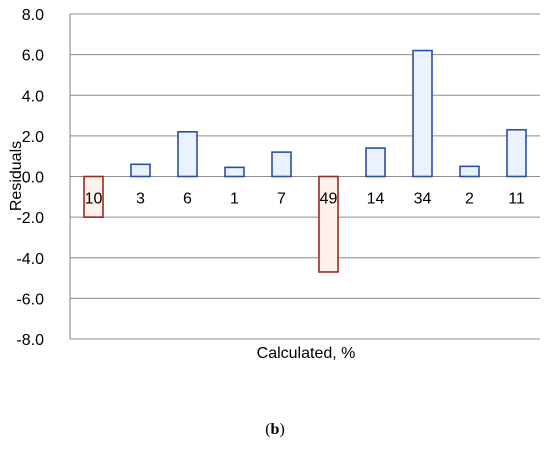 Image resolution: width=550 pixels, height=449 pixels. I want to click on panel-caption: (b), so click(275, 429).